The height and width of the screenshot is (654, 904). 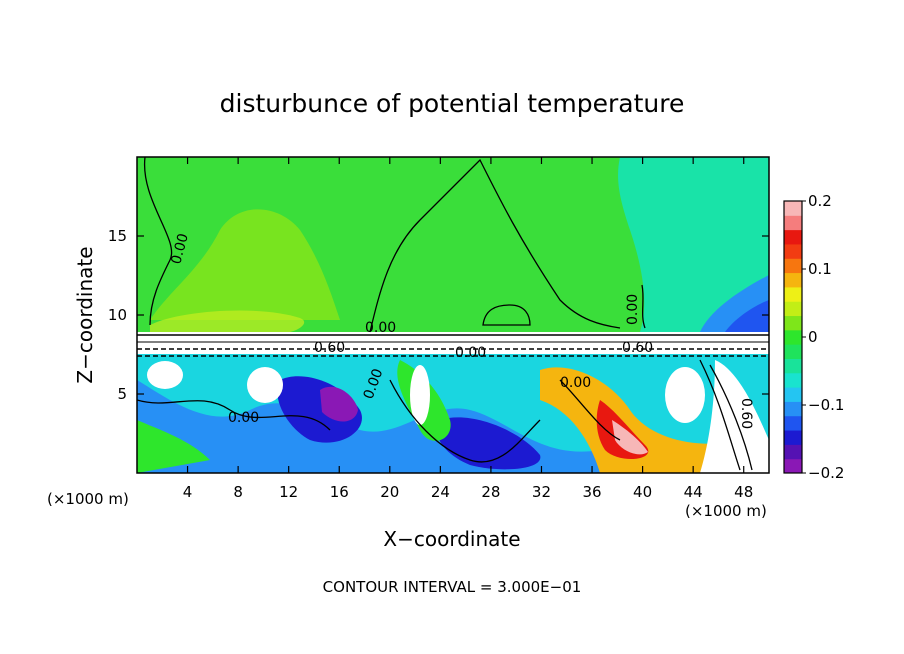 What do you see at coordinates (85, 314) in the screenshot?
I see `y-axis-label: Z−coordinate` at bounding box center [85, 314].